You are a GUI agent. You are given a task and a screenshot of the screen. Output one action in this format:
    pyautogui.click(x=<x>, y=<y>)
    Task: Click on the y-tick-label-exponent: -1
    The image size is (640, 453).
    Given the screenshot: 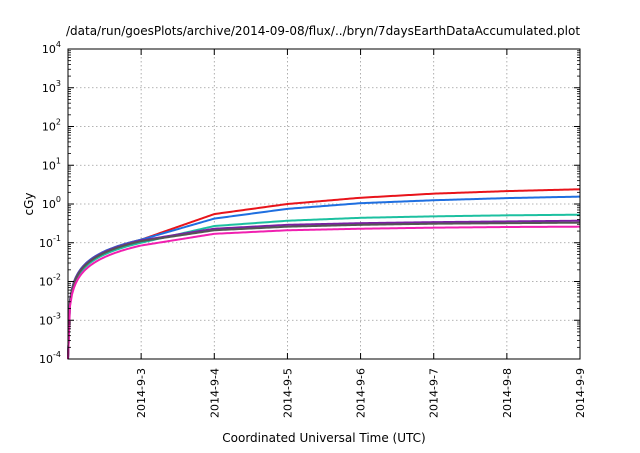 What is the action you would take?
    pyautogui.click(x=57, y=238)
    